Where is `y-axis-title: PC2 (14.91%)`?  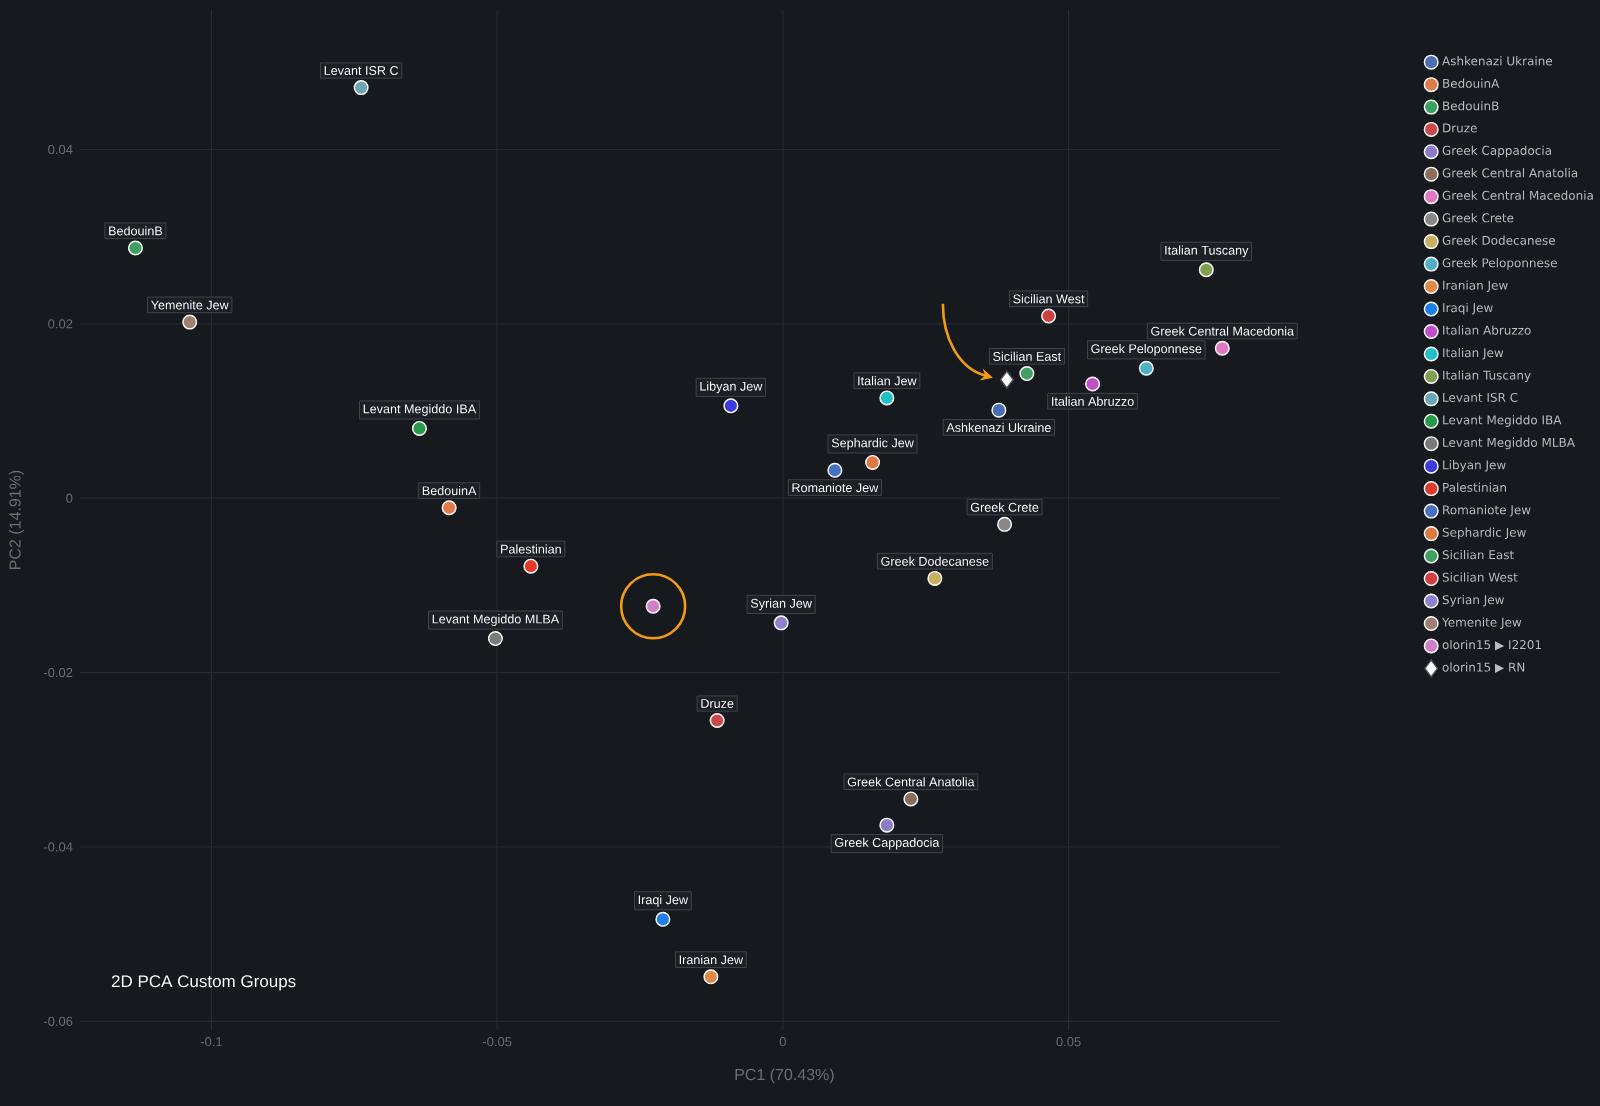
y-axis-title: PC2 (14.91%) is located at coordinates (16, 519).